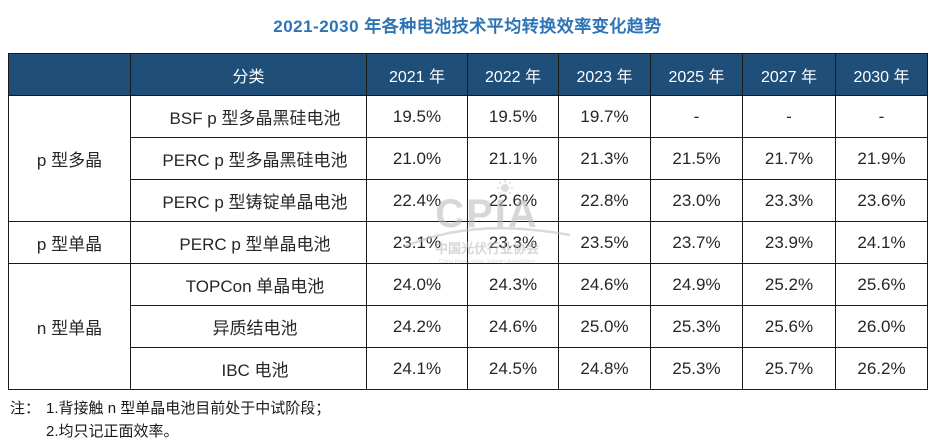 This screenshot has width=935, height=448. I want to click on group-cell: n 型单晶, so click(69, 326).